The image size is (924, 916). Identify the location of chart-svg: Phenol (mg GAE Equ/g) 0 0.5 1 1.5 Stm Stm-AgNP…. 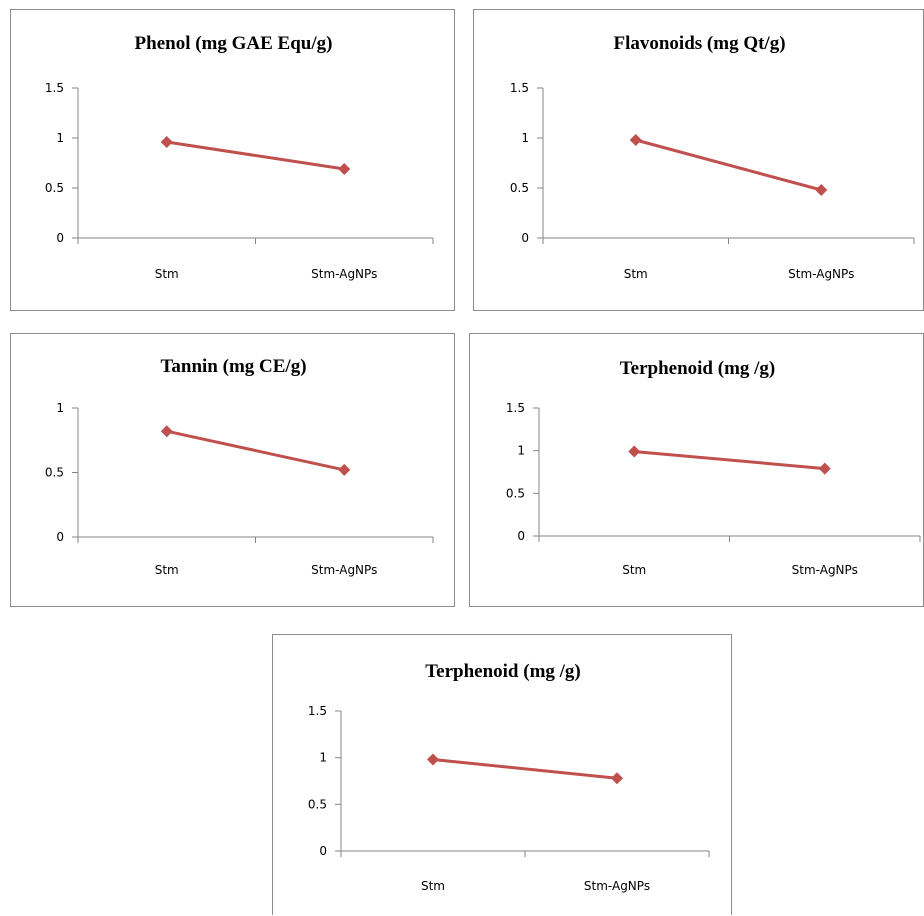
(239, 157).